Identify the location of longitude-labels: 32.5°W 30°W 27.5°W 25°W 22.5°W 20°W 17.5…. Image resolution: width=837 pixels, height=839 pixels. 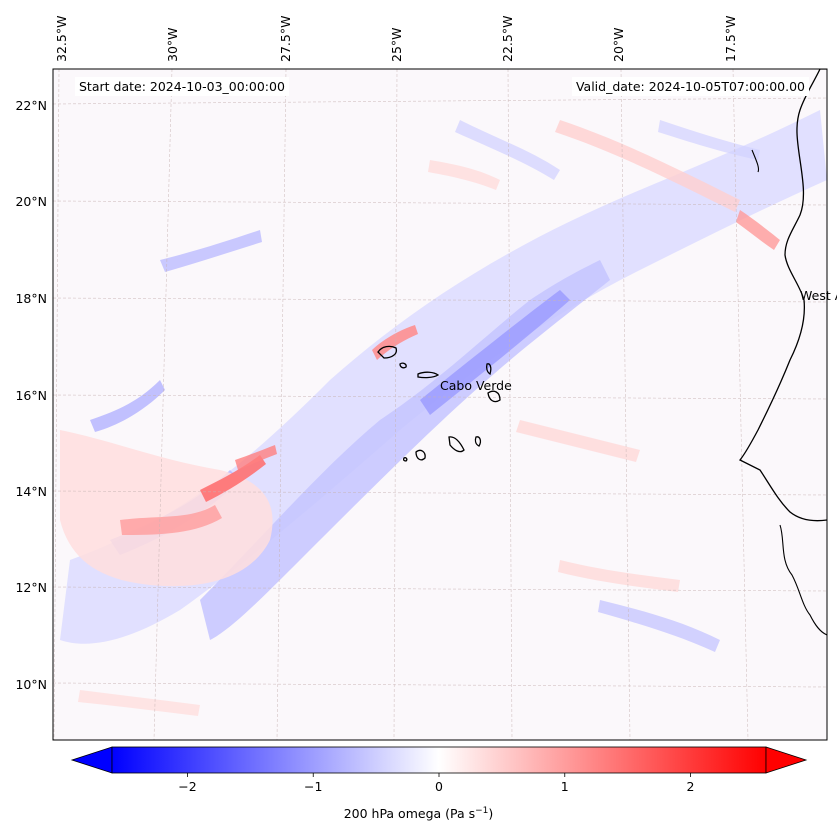
(396, 39).